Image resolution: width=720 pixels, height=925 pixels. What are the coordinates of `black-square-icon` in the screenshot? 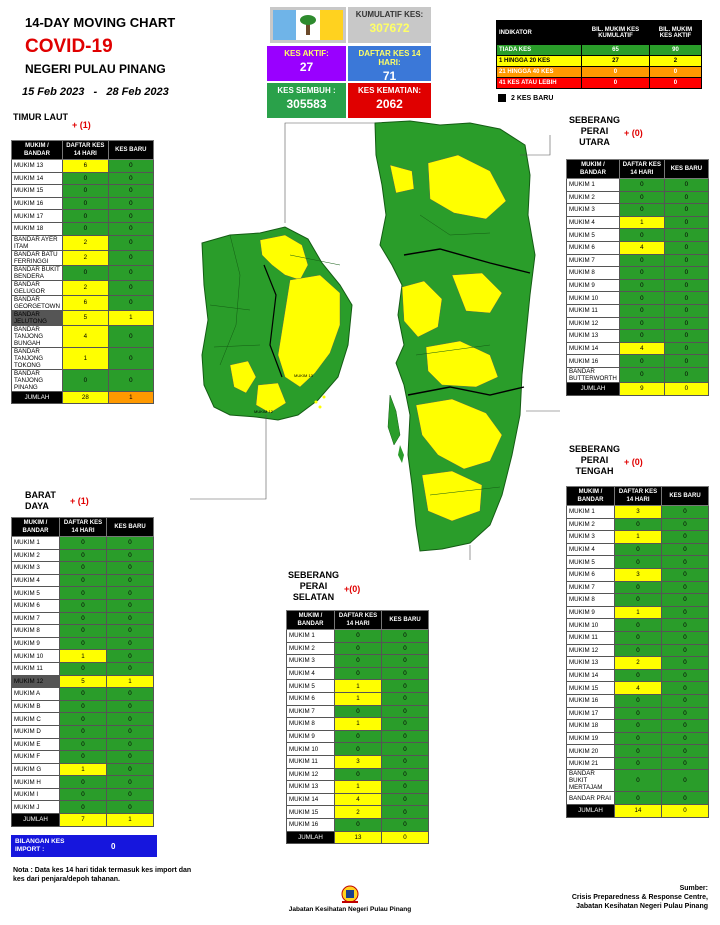 It's located at (502, 98).